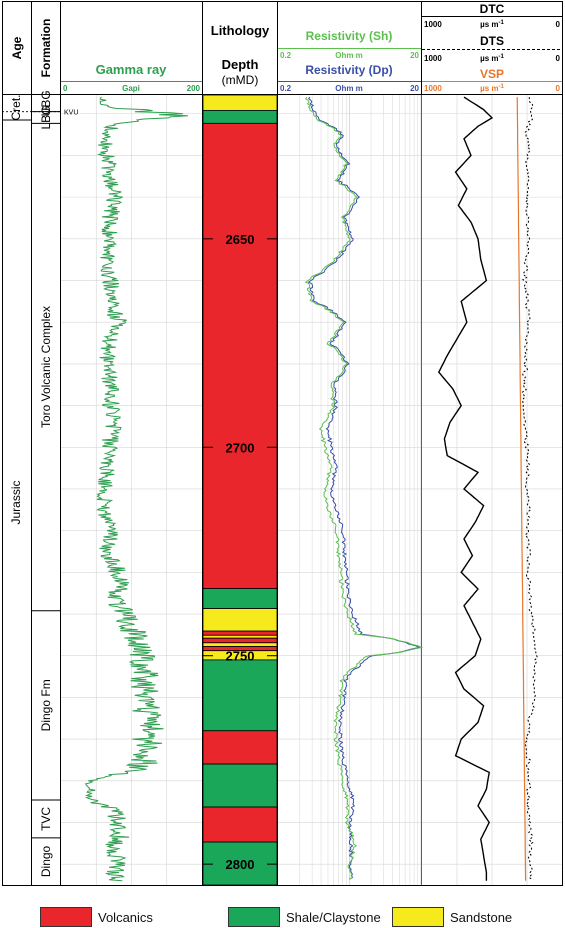  Describe the element at coordinates (132, 69) in the screenshot. I see `gamma-title: Gamma ray` at that location.